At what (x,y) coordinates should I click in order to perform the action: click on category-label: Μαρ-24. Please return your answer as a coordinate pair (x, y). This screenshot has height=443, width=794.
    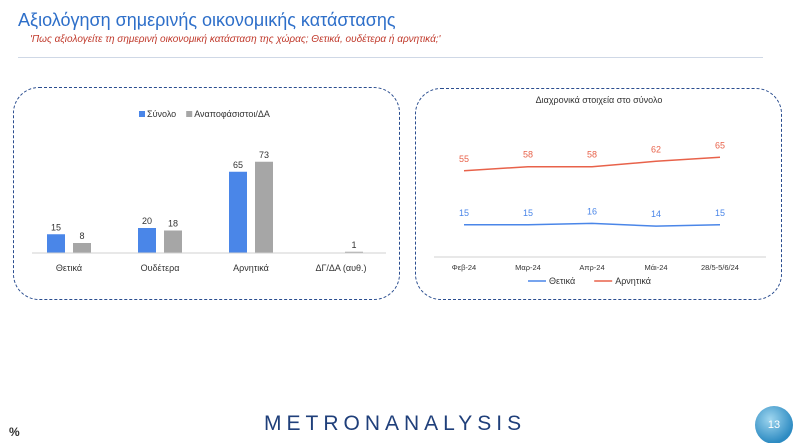
    Looking at the image, I should click on (528, 267).